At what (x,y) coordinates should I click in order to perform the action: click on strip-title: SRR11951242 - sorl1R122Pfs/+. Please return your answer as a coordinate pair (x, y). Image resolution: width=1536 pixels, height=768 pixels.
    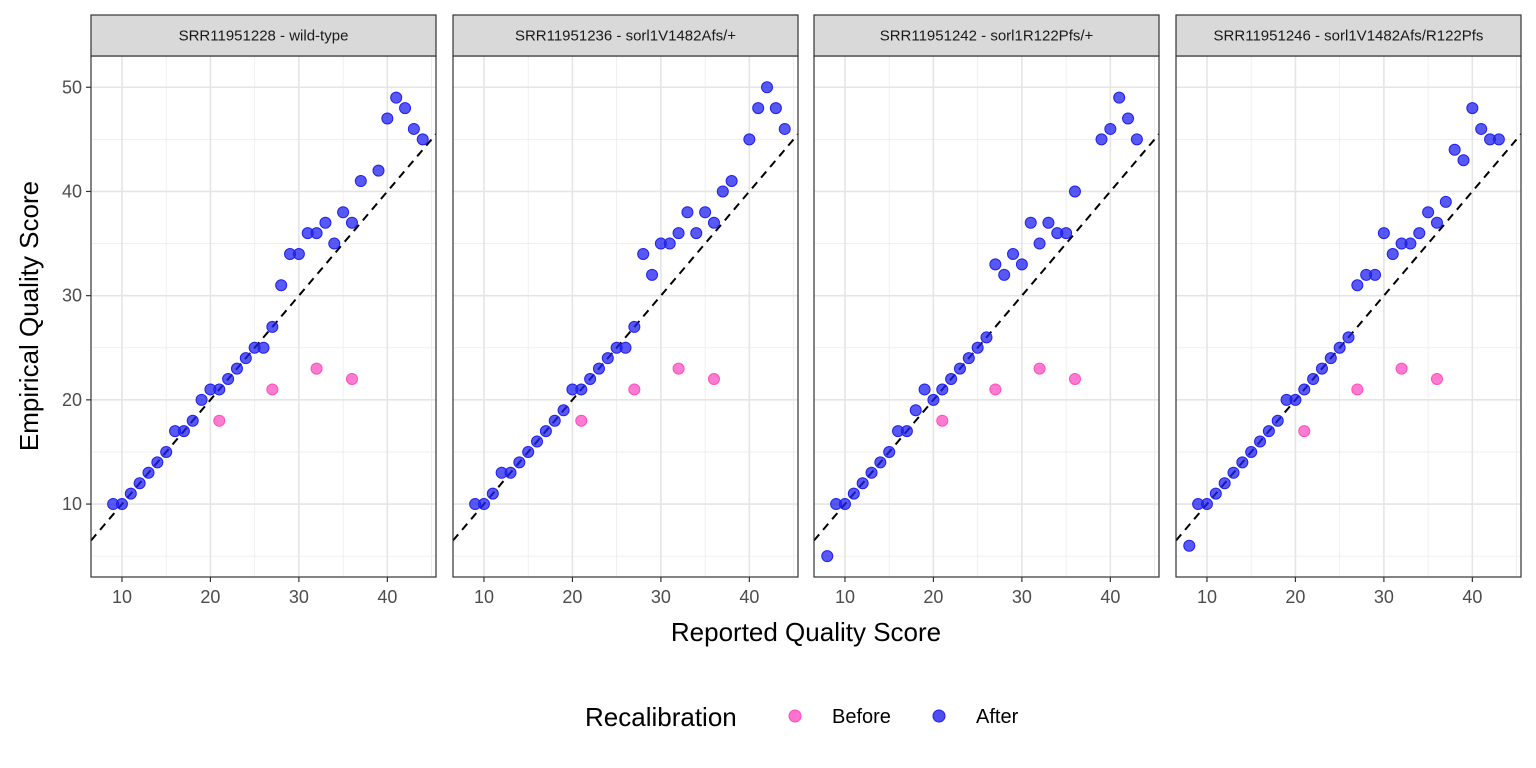
    Looking at the image, I should click on (987, 36).